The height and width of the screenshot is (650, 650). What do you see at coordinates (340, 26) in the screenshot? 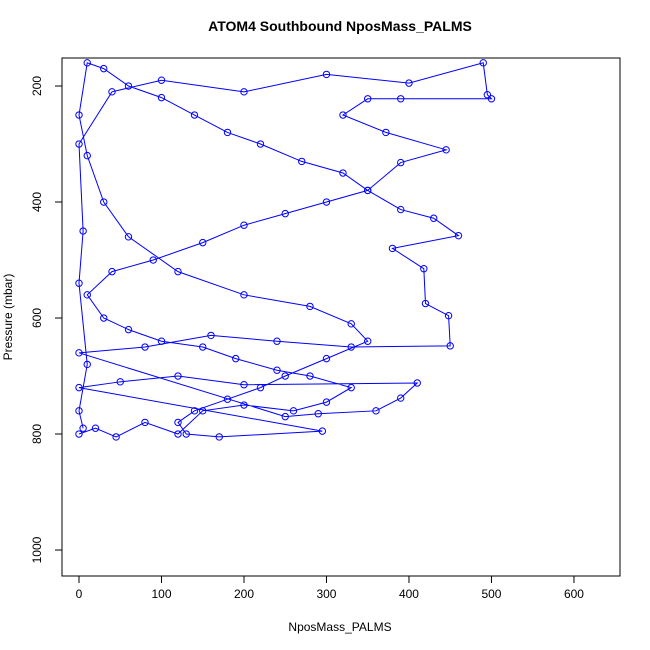
I see `chart-title: ATOM4 Southbound NposMass_PALMS` at bounding box center [340, 26].